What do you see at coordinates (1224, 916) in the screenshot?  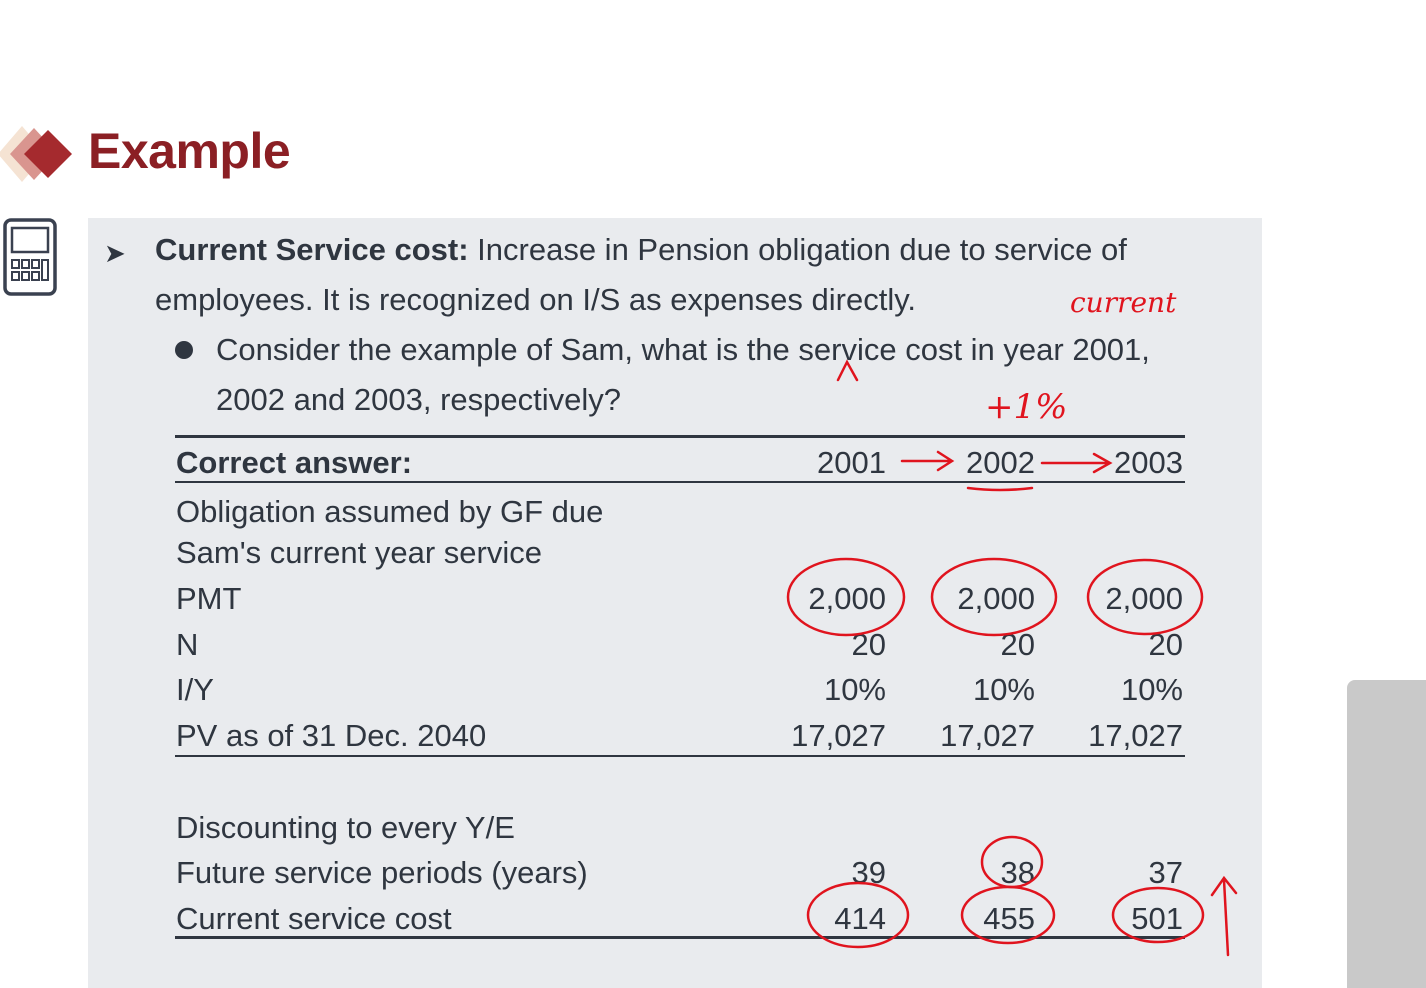 I see `up-arrow` at bounding box center [1224, 916].